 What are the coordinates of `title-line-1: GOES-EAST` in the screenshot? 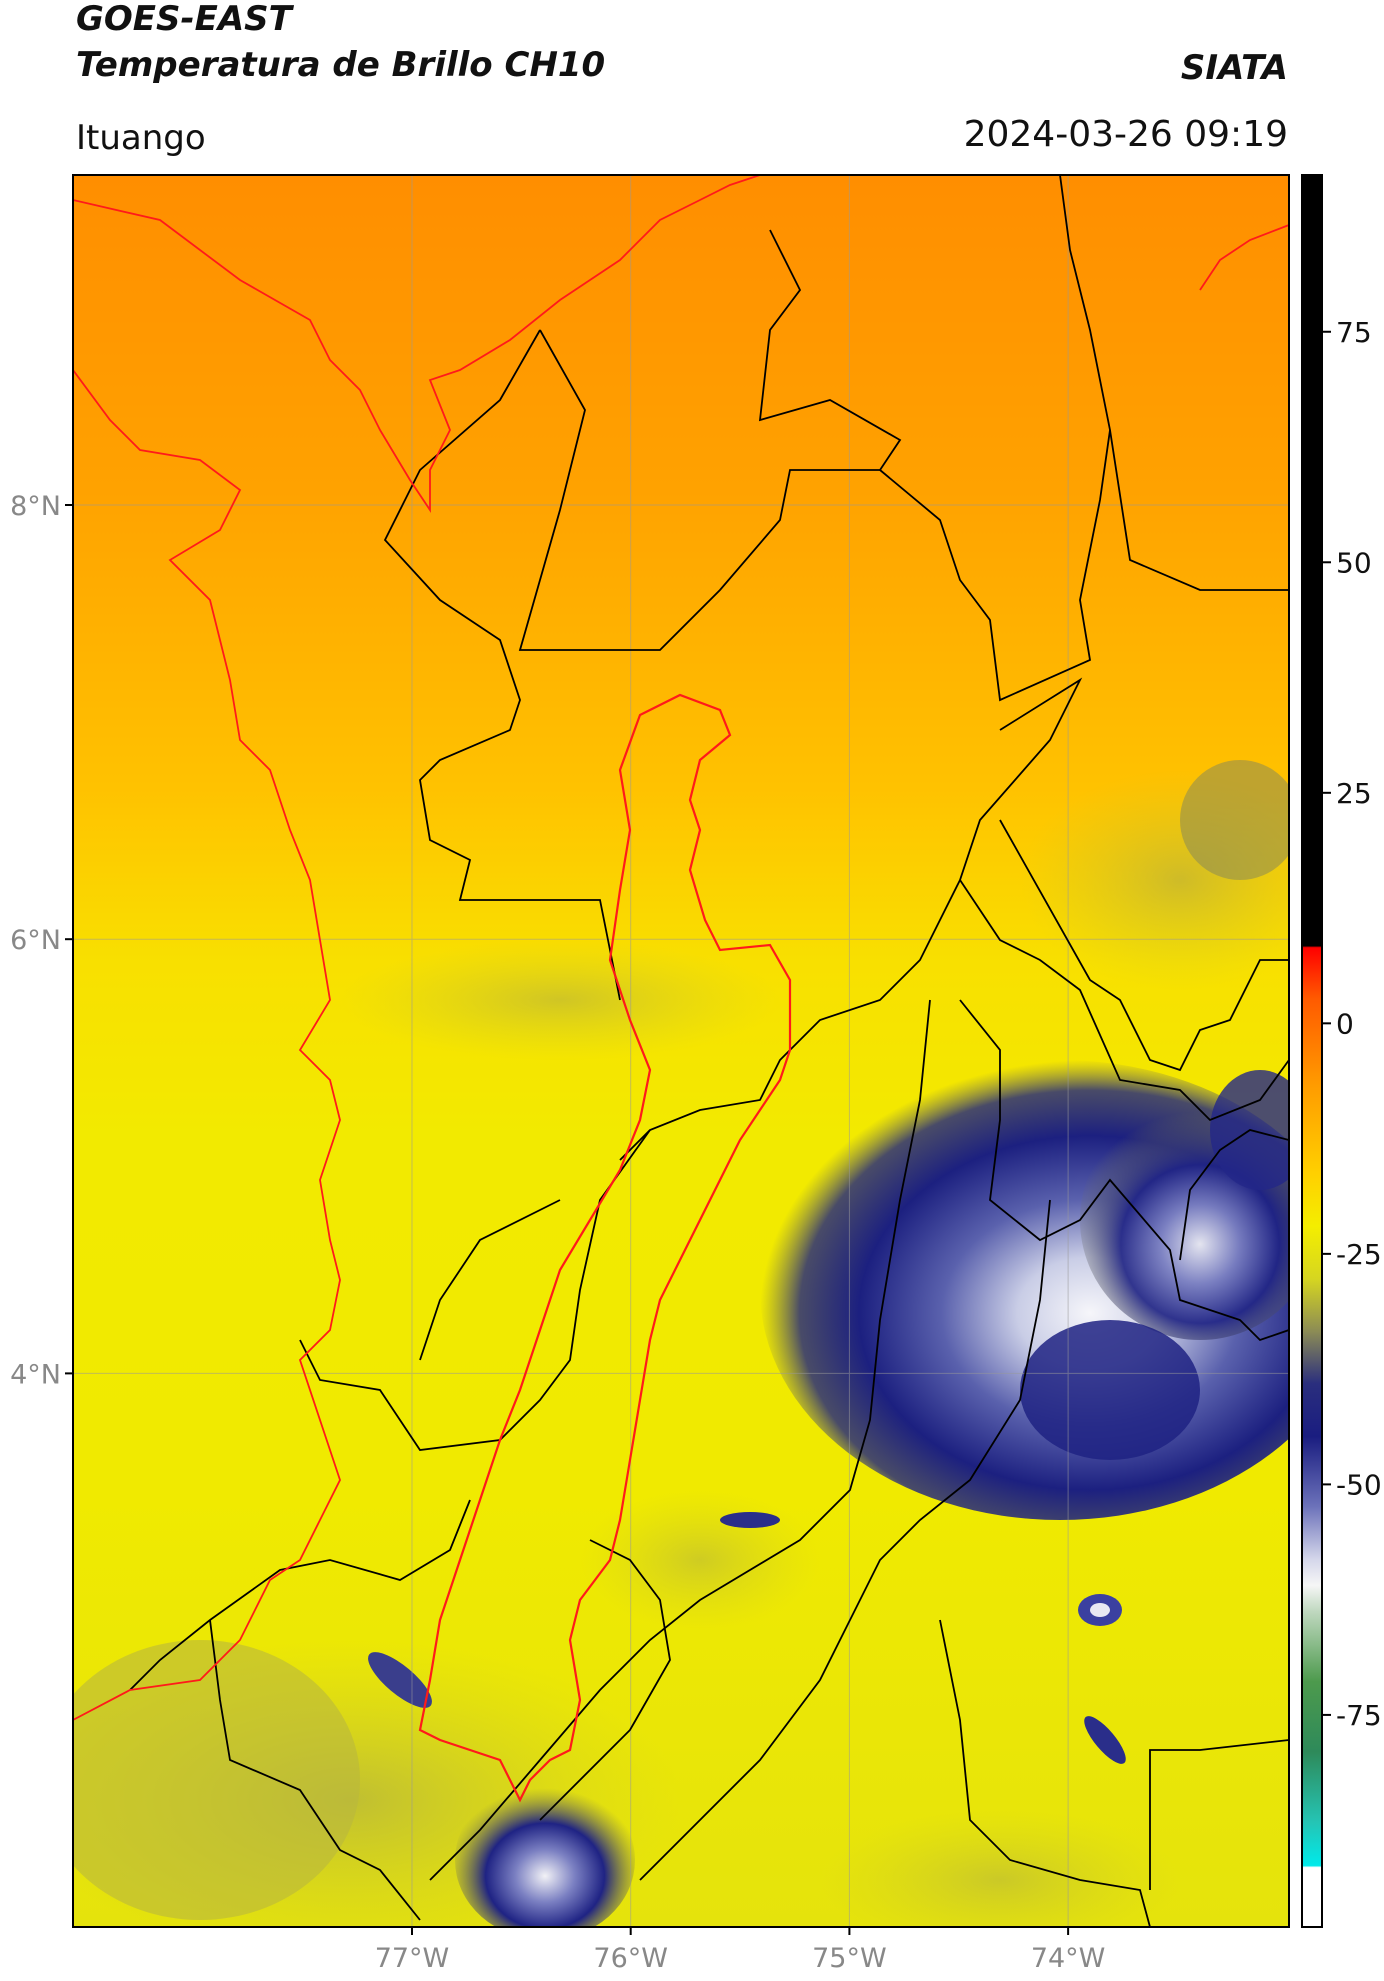 It's located at (184, 19).